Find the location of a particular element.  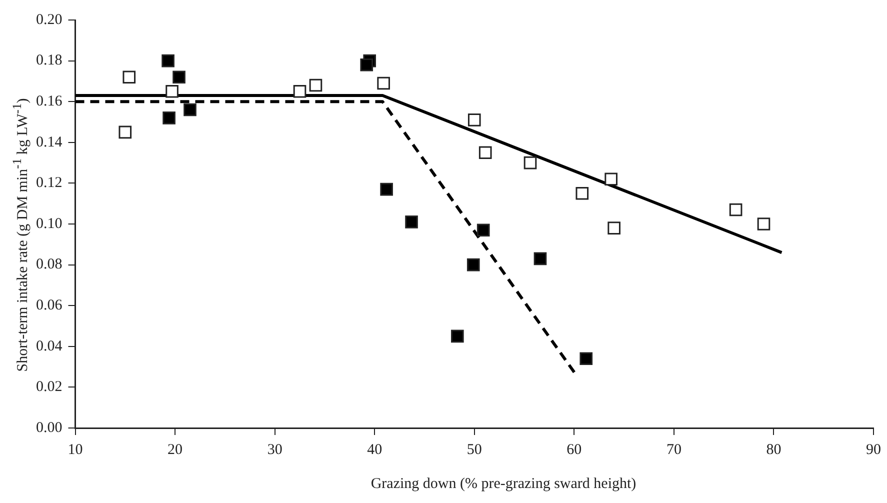

y-tick-label: 0.06 is located at coordinates (49, 306).